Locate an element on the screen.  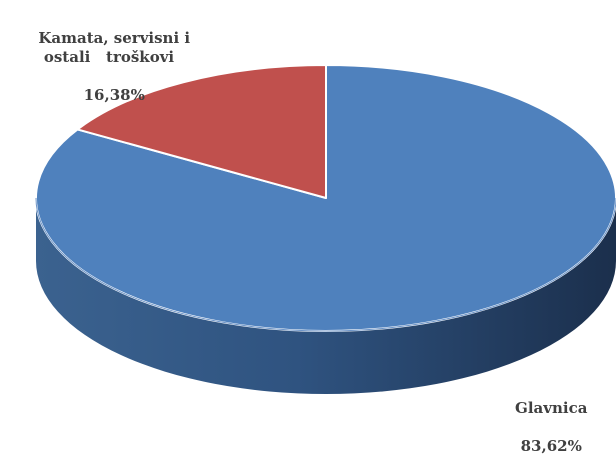
slice-label-percent: 16,38% is located at coordinates (114, 95).